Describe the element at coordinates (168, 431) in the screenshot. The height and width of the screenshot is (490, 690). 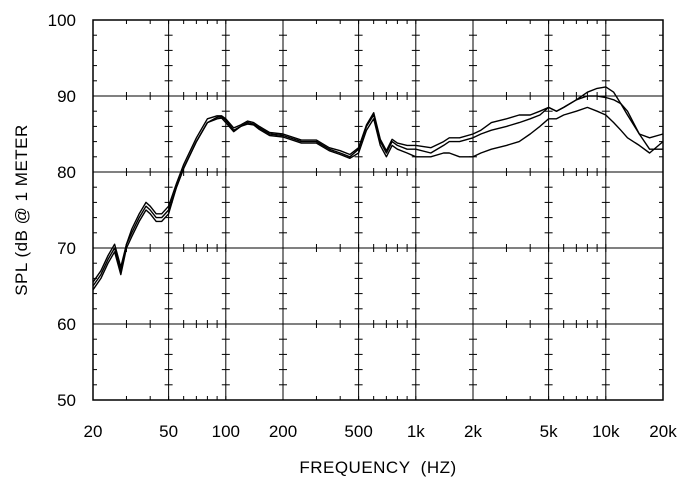
I see `x-tick-label: 50` at that location.